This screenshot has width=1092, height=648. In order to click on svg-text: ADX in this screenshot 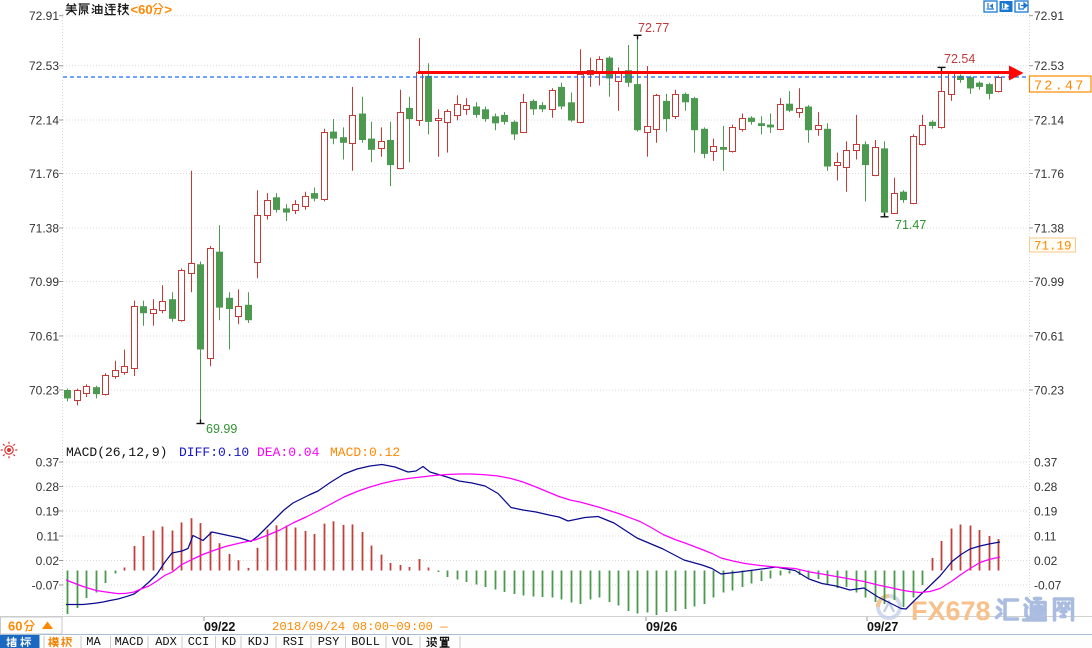, I will do `click(166, 641)`.